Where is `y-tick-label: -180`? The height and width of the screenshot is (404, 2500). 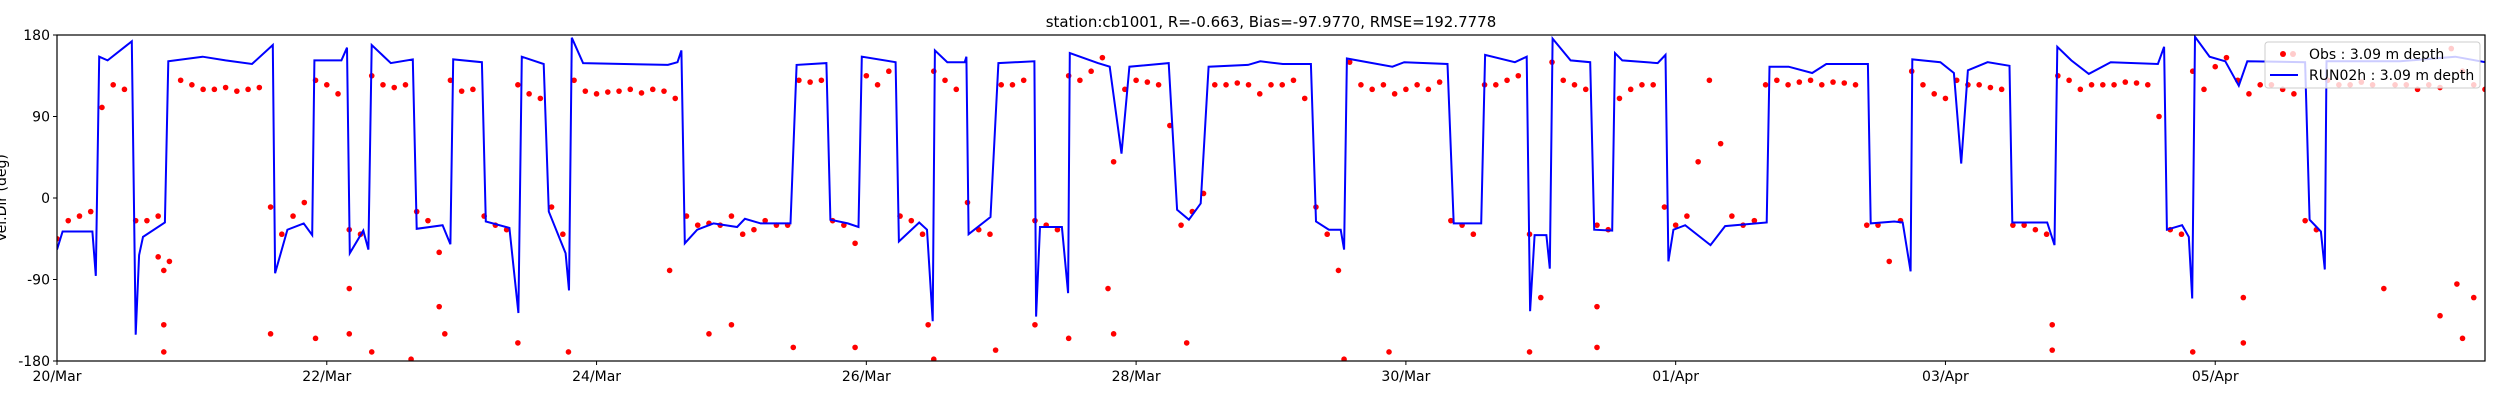
y-tick-label: -180 is located at coordinates (34, 362).